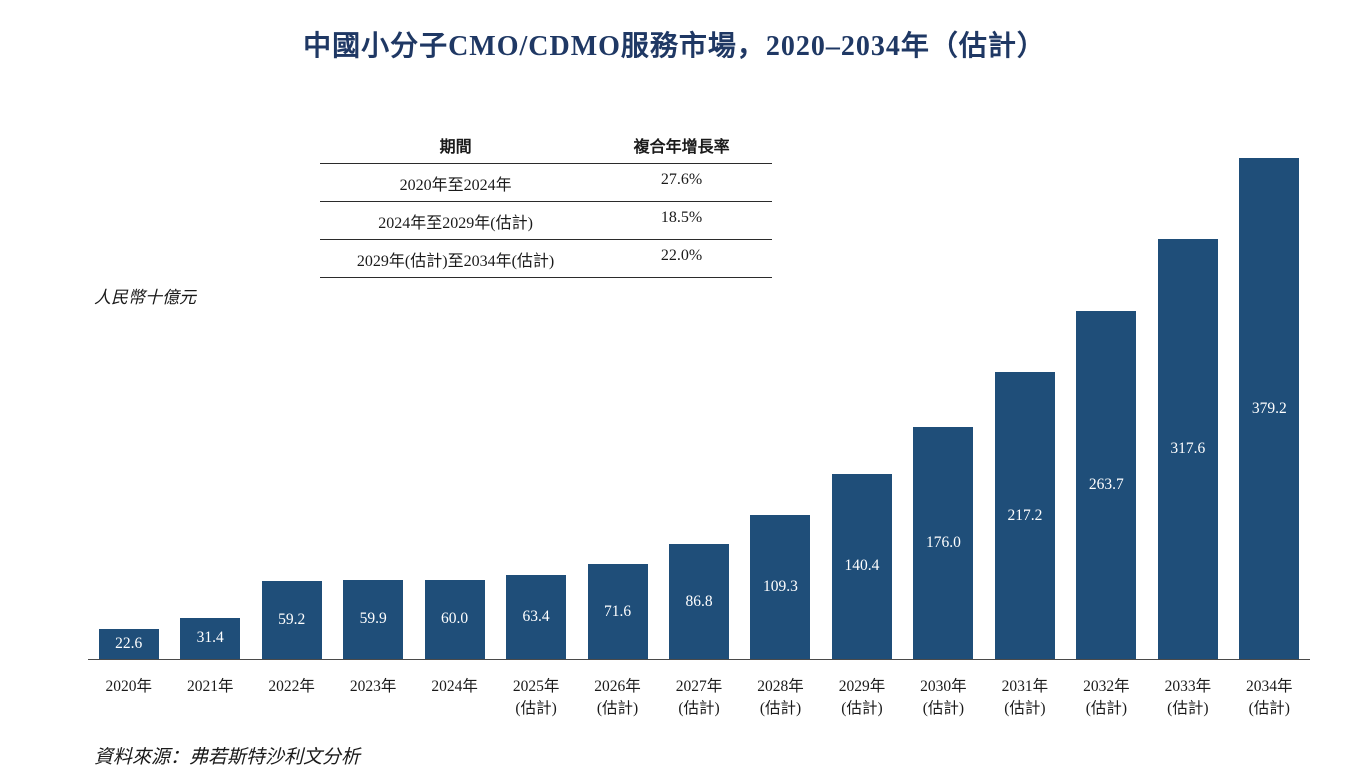  What do you see at coordinates (546, 183) in the screenshot?
I see `cagr-table-row: 2020年至2024年 27.6%` at bounding box center [546, 183].